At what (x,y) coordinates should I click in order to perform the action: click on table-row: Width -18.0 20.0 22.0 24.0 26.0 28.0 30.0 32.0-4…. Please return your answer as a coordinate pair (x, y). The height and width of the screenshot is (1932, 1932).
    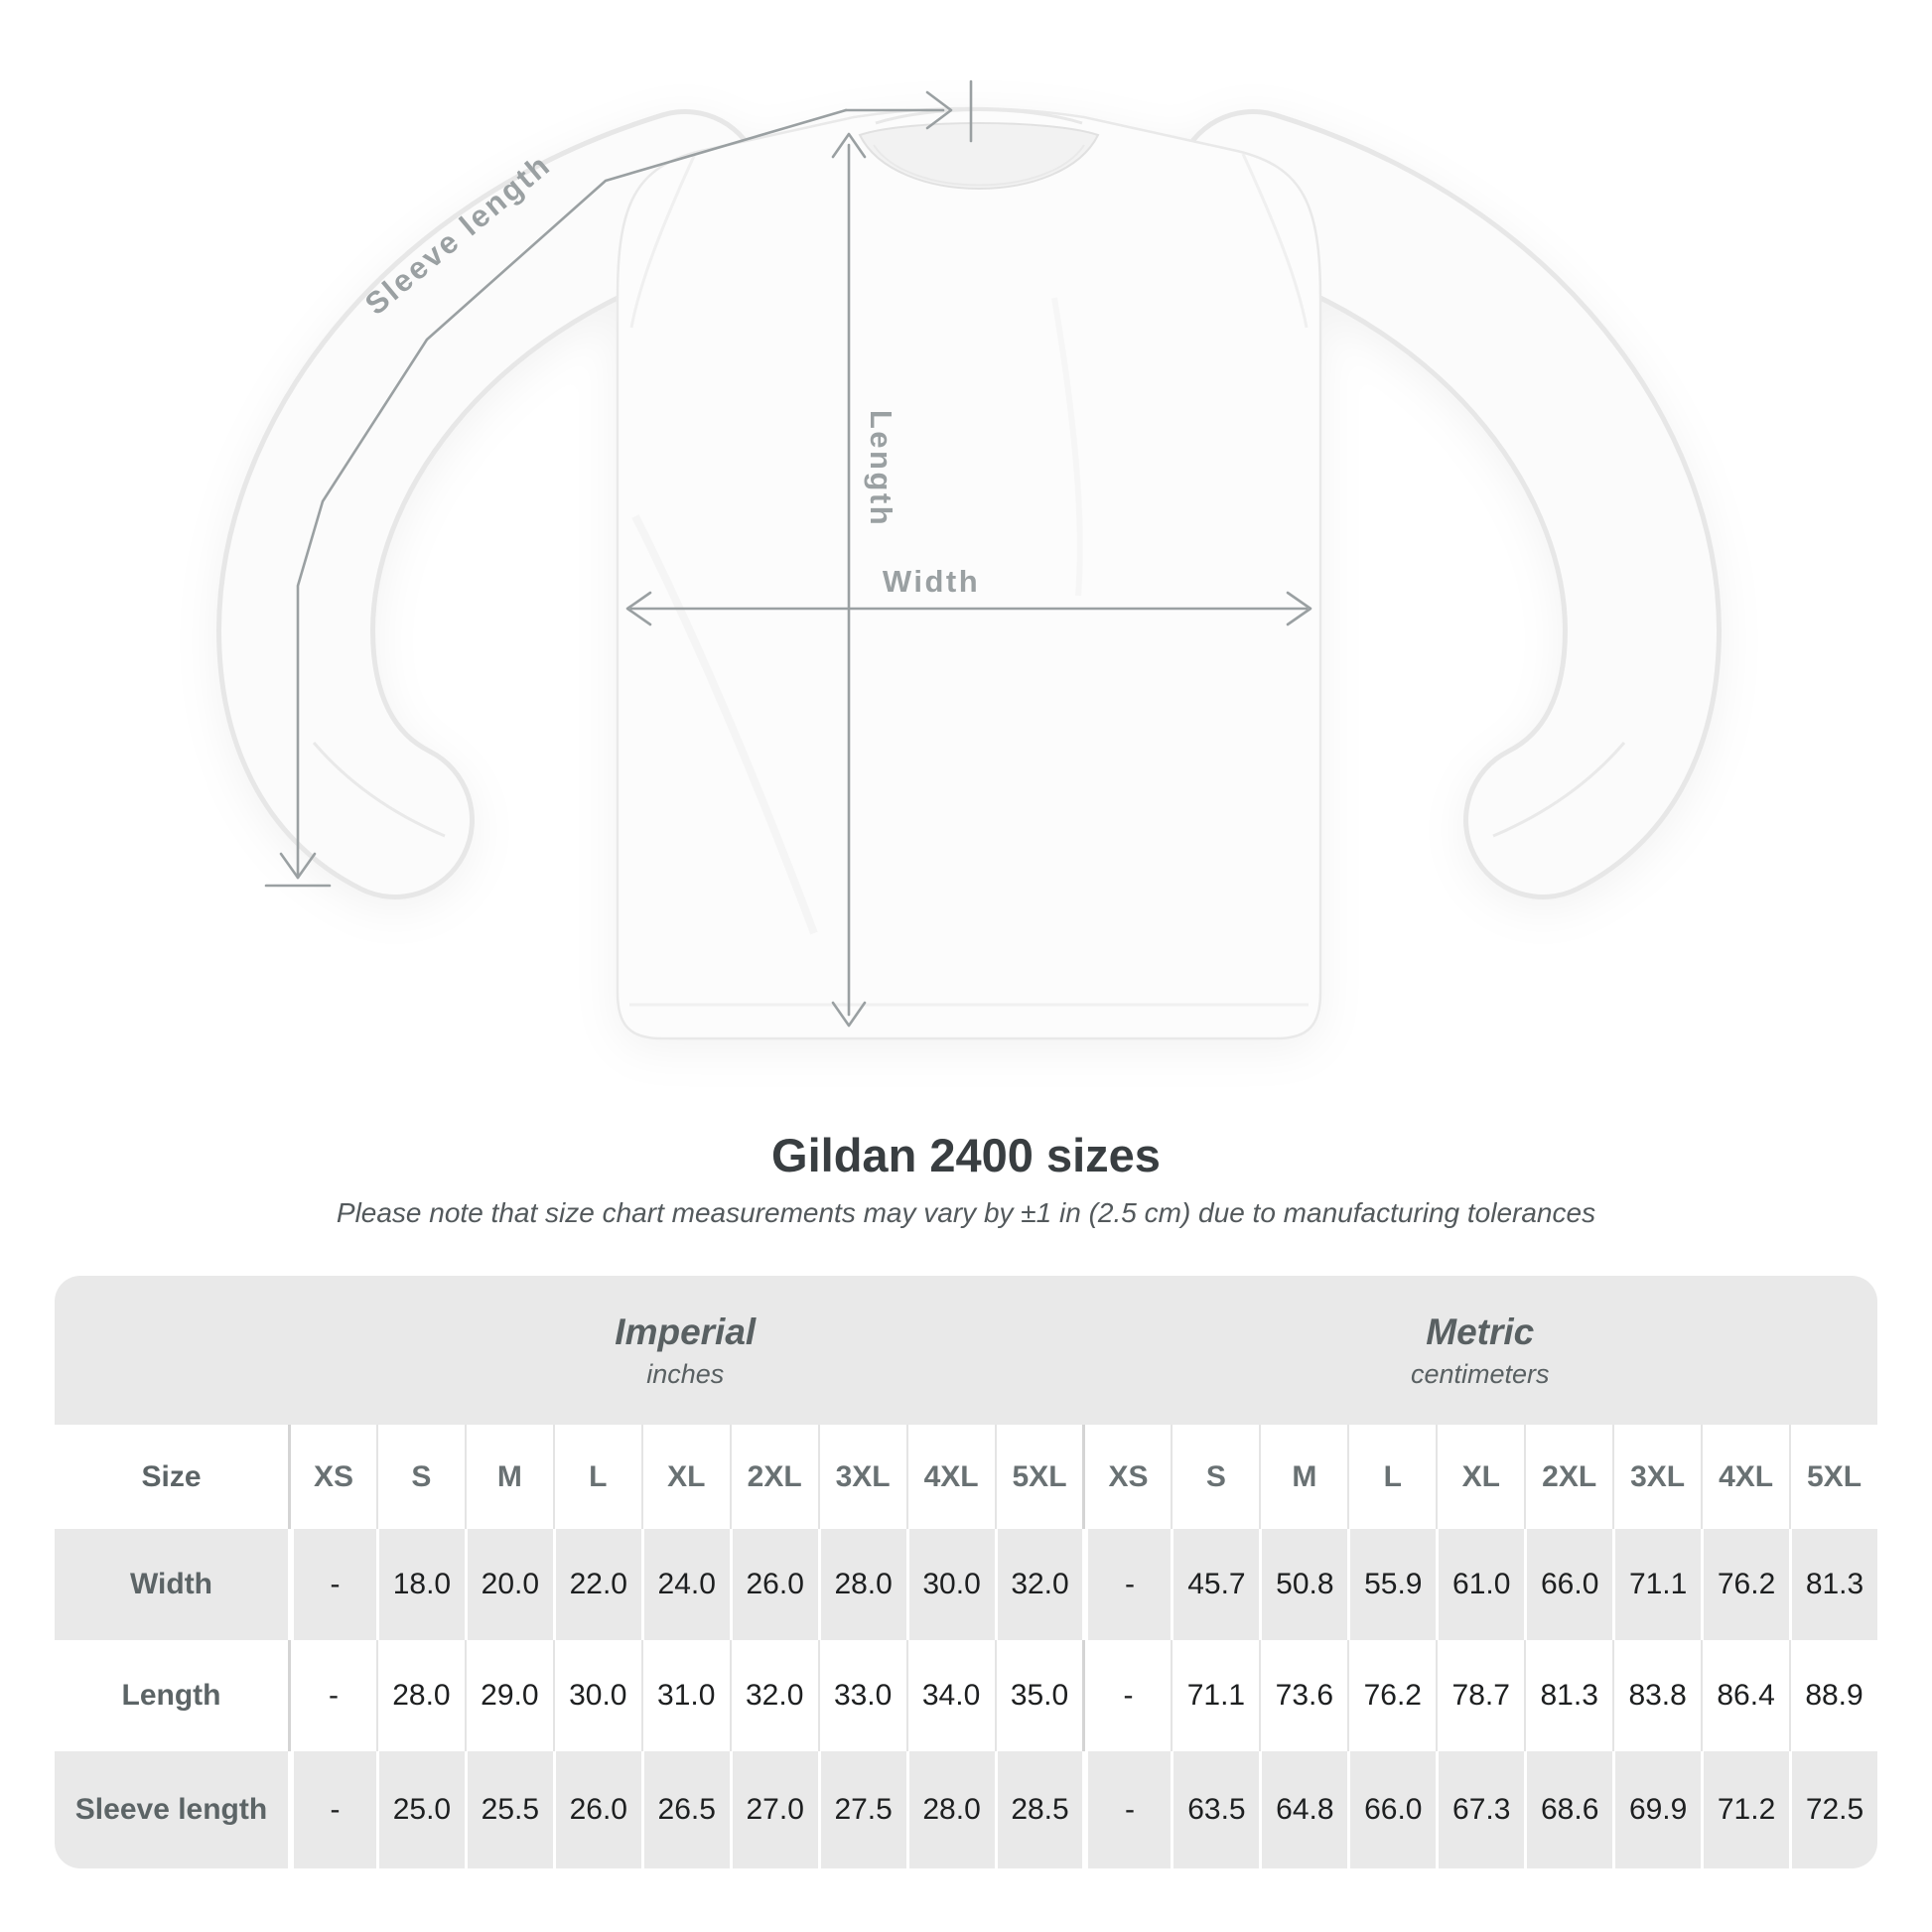
    Looking at the image, I should click on (966, 1584).